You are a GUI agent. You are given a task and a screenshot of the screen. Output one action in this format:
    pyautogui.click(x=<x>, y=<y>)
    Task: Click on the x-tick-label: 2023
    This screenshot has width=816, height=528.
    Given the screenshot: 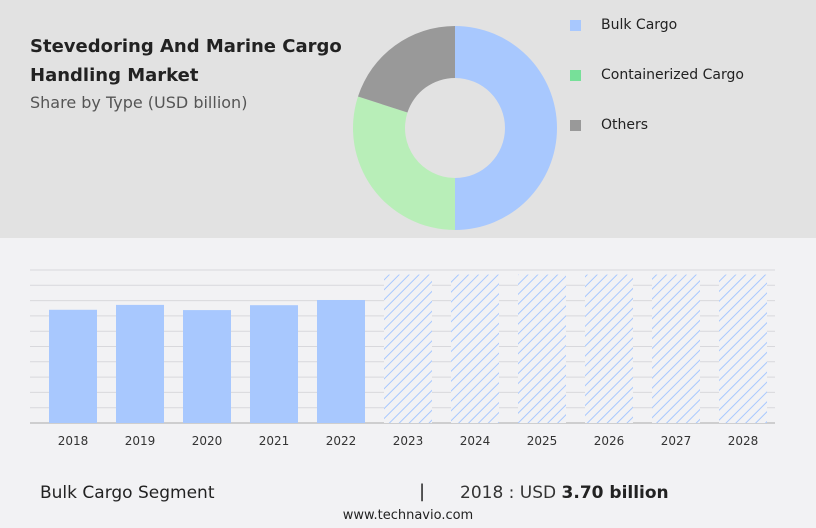 What is the action you would take?
    pyautogui.click(x=408, y=441)
    